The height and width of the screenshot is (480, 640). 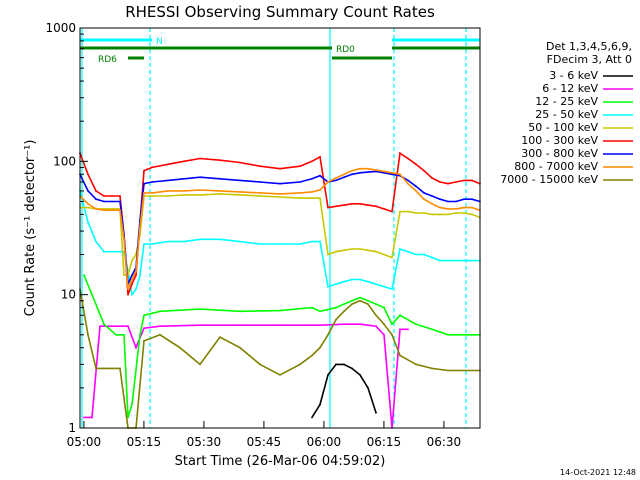 I want to click on y-tick-label: 1000, so click(x=60, y=28).